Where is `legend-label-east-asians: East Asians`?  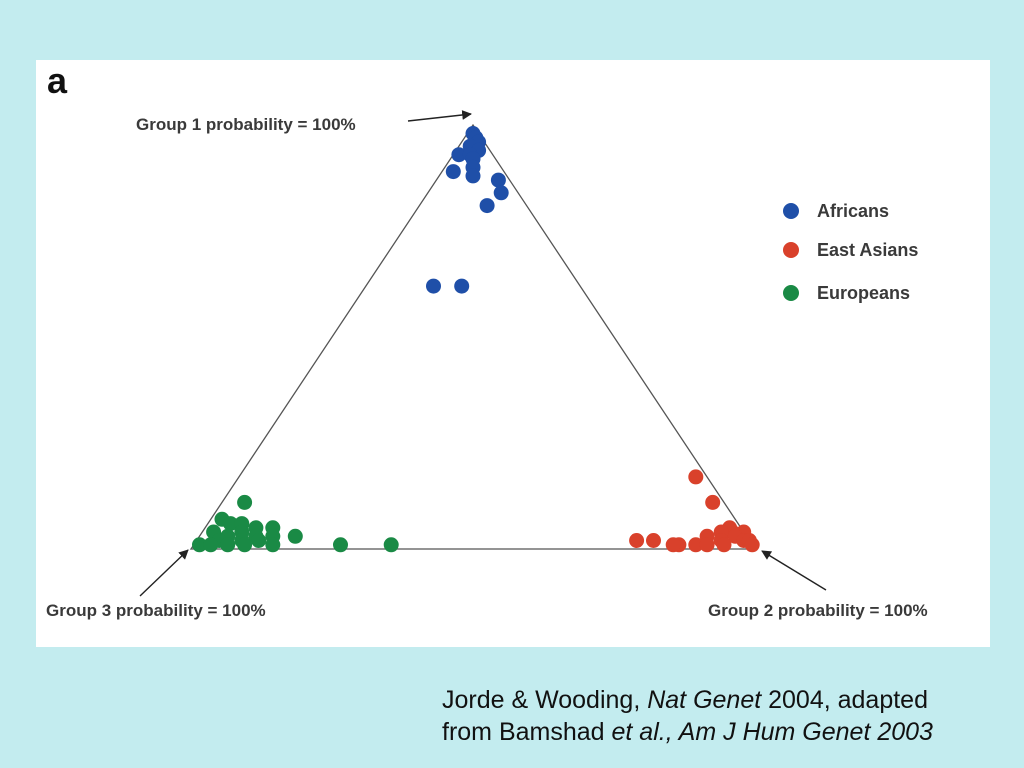 legend-label-east-asians: East Asians is located at coordinates (867, 250).